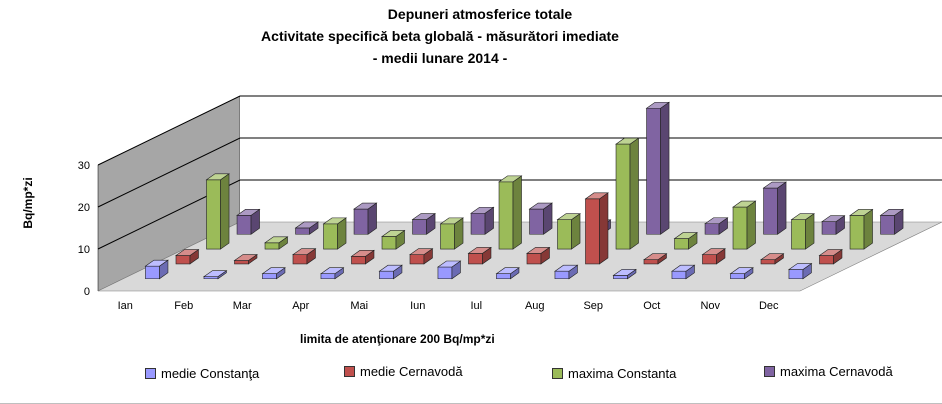  I want to click on legend-label-0: medie Constanţa, so click(210, 373).